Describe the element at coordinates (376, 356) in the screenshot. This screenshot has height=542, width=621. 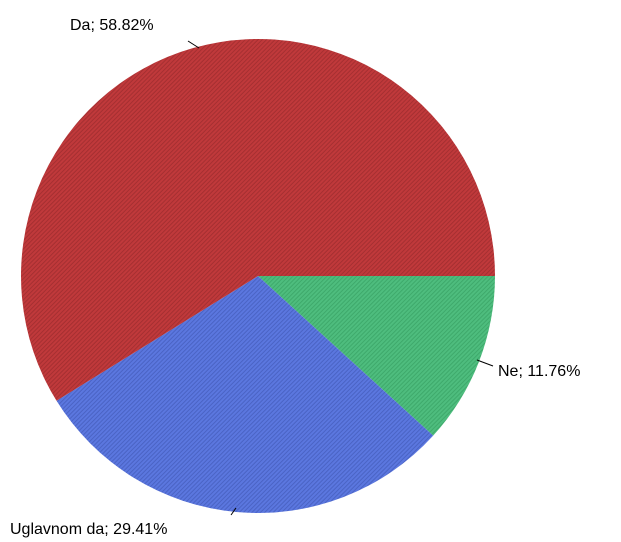
I see `pie-slice-ne` at that location.